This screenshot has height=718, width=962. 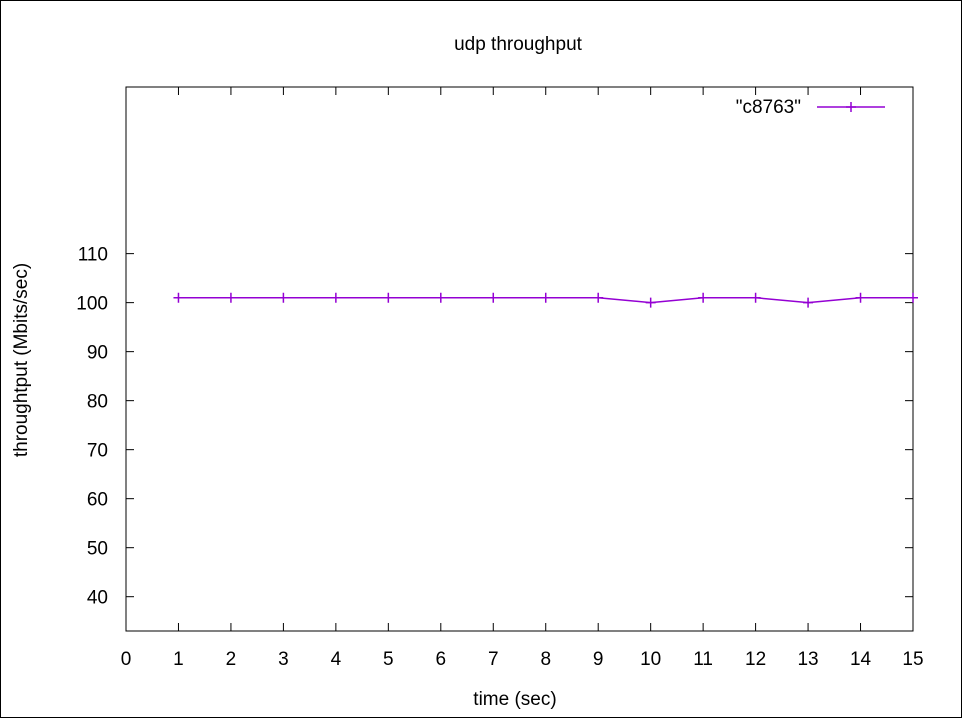 I want to click on legend: "c8763", so click(x=810, y=107).